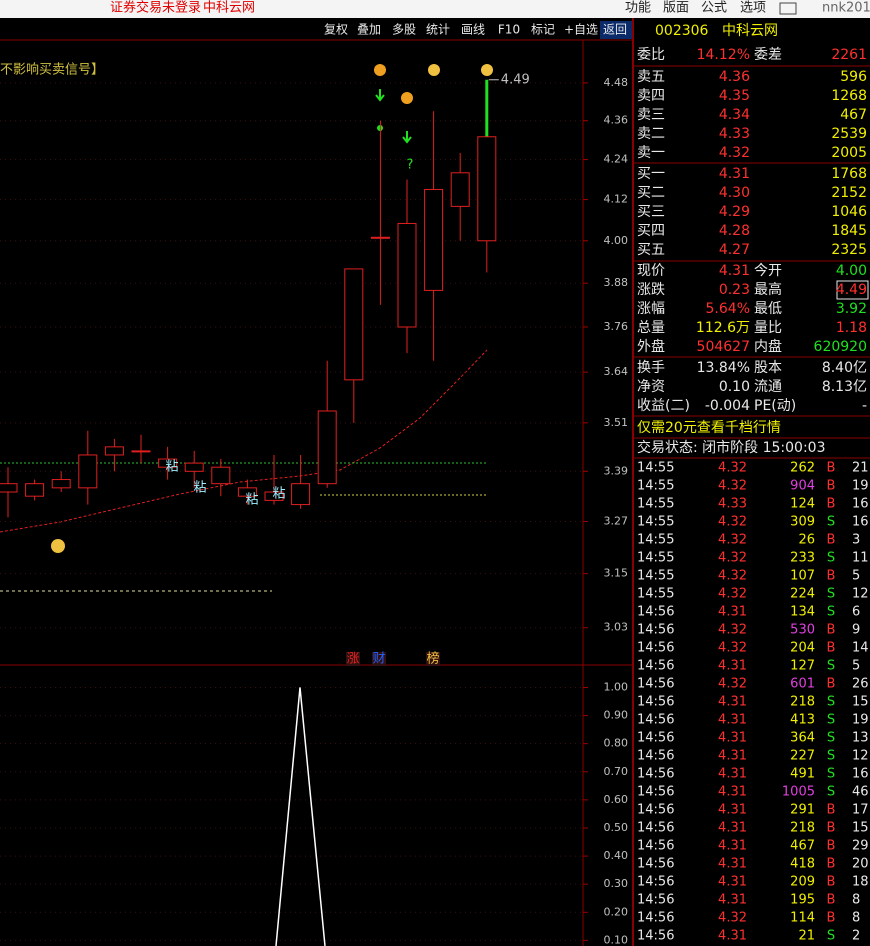 The image size is (870, 946). I want to click on trade-volume: 262, so click(802, 468).